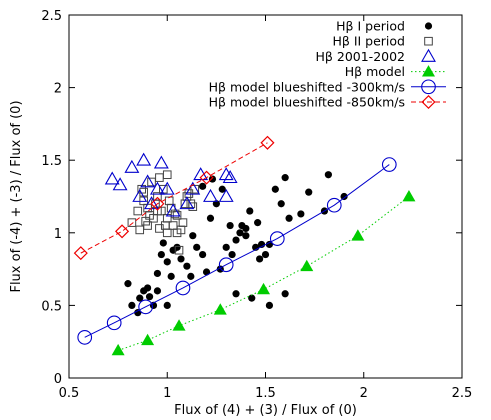  I want to click on legend-item-4: Hβ model blueshifted -300km/s, so click(327, 86).